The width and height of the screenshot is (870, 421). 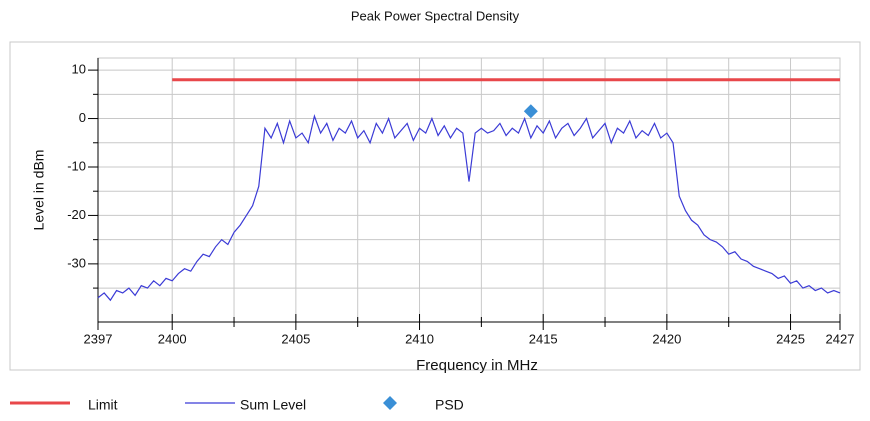 I want to click on x-tick-label: 2410, so click(x=419, y=338).